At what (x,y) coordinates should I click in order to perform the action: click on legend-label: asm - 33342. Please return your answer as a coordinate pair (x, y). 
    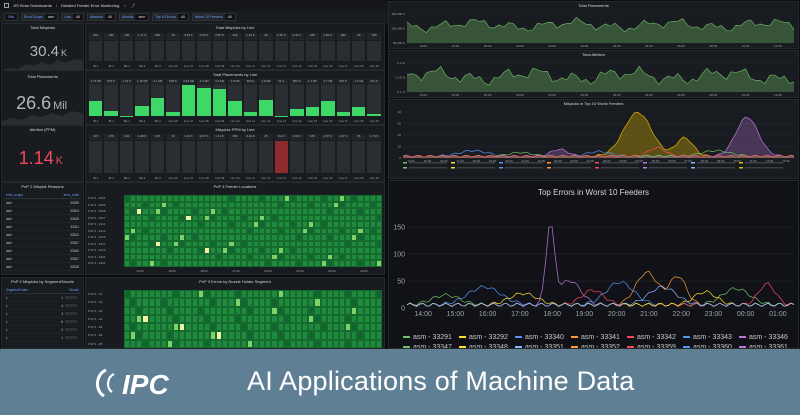
    Looking at the image, I should click on (656, 337).